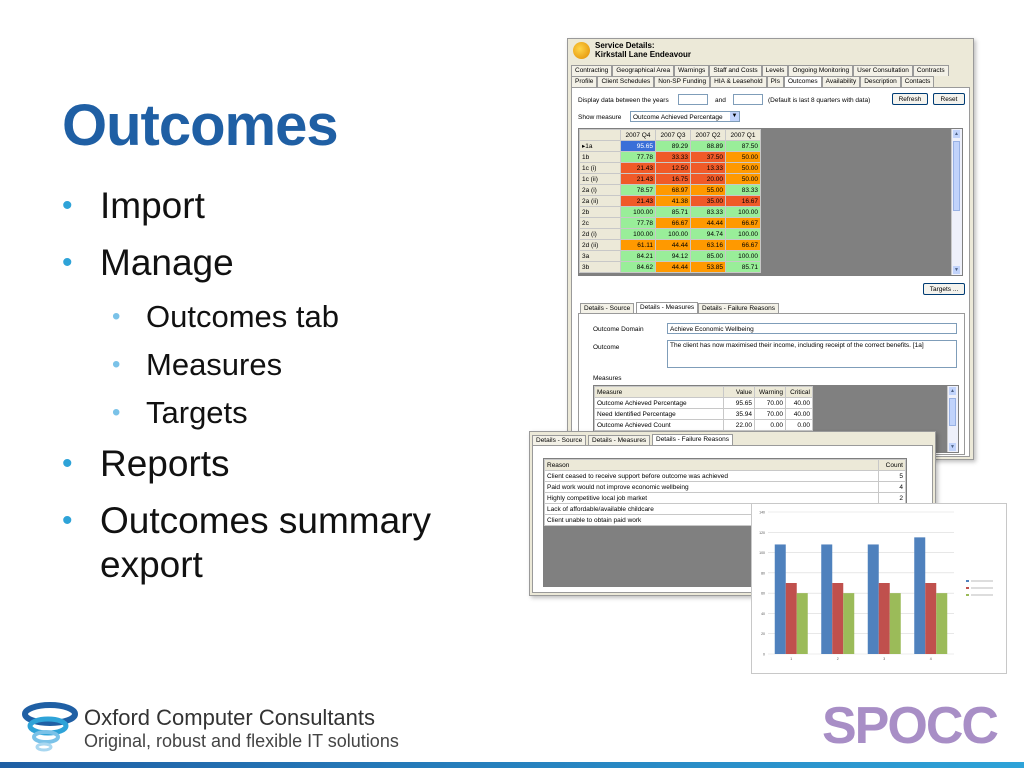 The width and height of the screenshot is (1024, 768). I want to click on fr-tab-details-failure-reasons: Details - Failure Reasons, so click(692, 439).